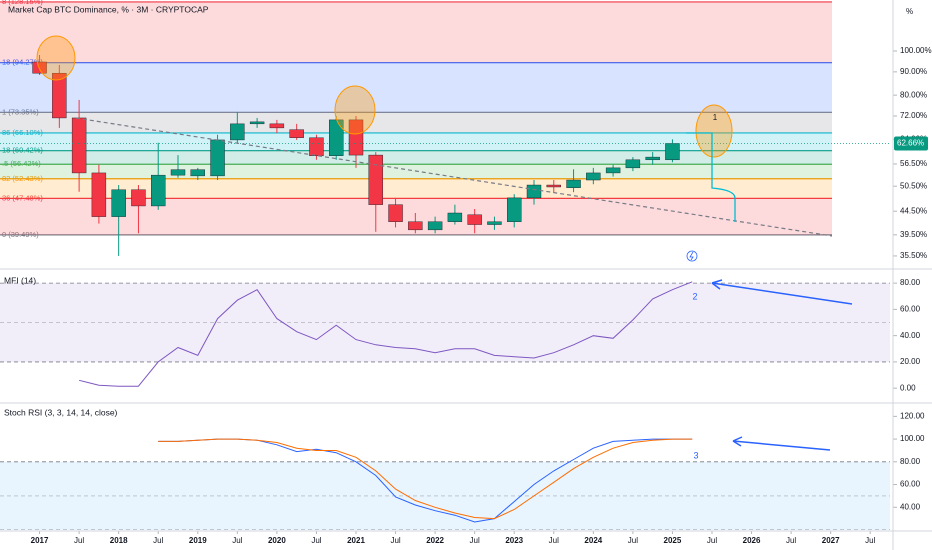  I want to click on x-tick-label: 2023, so click(514, 540).